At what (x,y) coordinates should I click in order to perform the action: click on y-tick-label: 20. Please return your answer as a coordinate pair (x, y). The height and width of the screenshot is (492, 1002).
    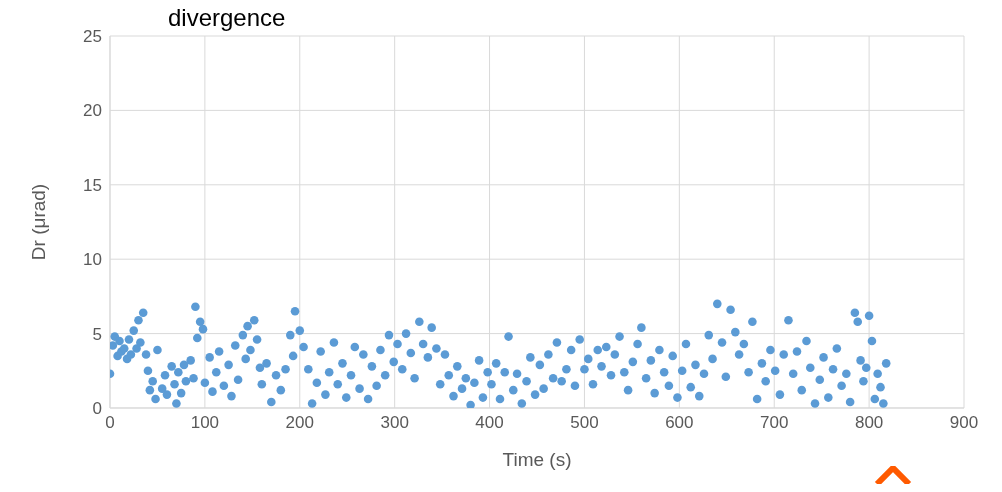
    Looking at the image, I should click on (92, 111).